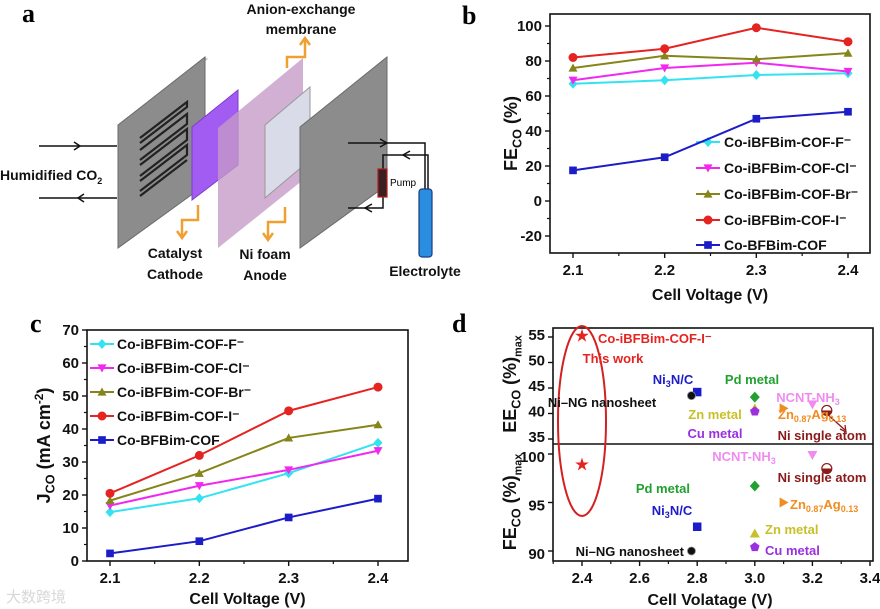 This screenshot has width=880, height=609. I want to click on y-tick-label: 0, so click(75, 561).